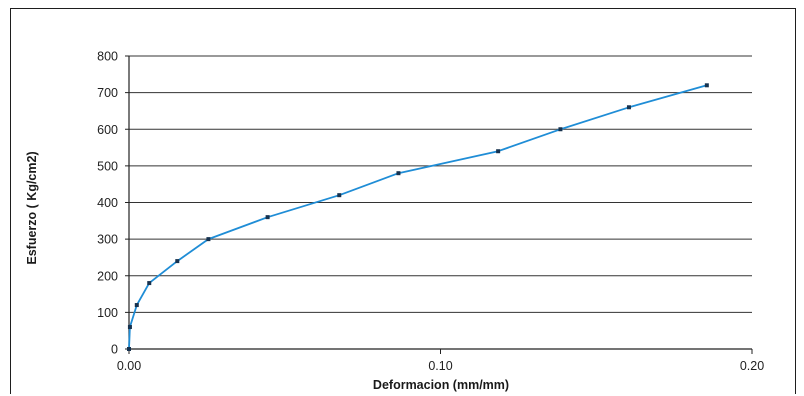 The height and width of the screenshot is (396, 804). Describe the element at coordinates (107, 276) in the screenshot. I see `y-tick-label: 200` at that location.